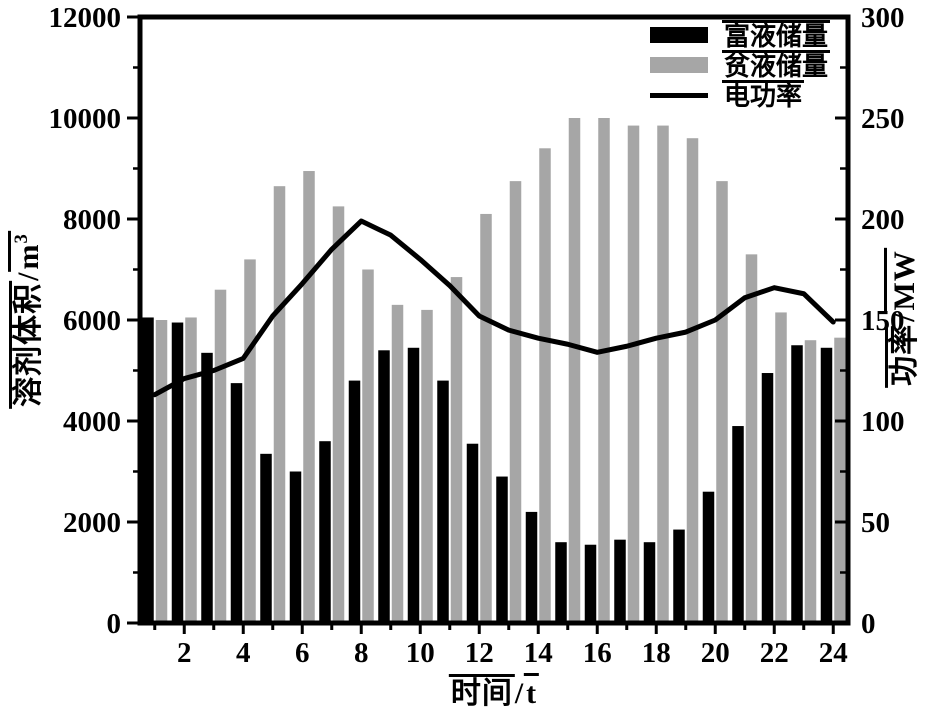 The width and height of the screenshot is (951, 719). What do you see at coordinates (883, 422) in the screenshot?
I see `tick-label: 100` at bounding box center [883, 422].